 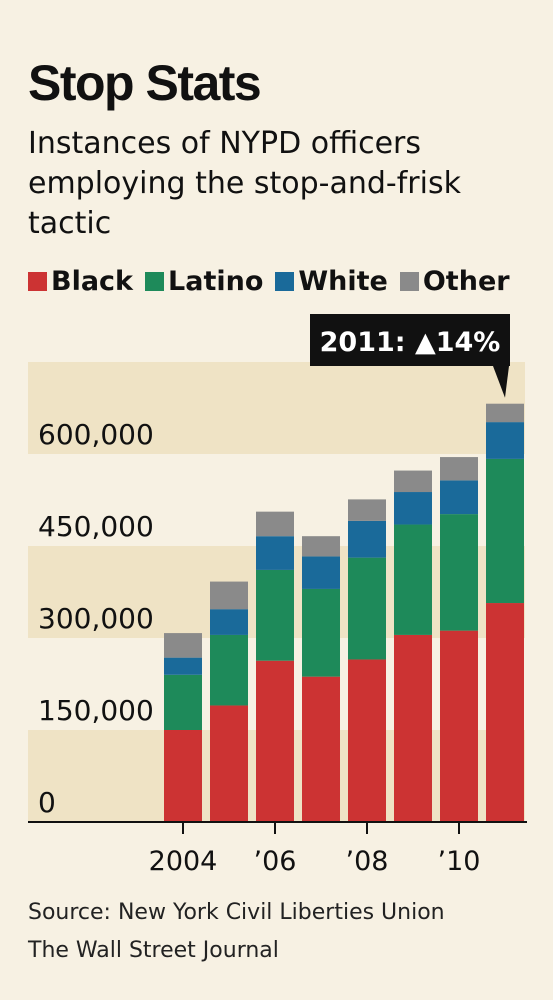 I want to click on bar-segment-black-2009, so click(x=413, y=728).